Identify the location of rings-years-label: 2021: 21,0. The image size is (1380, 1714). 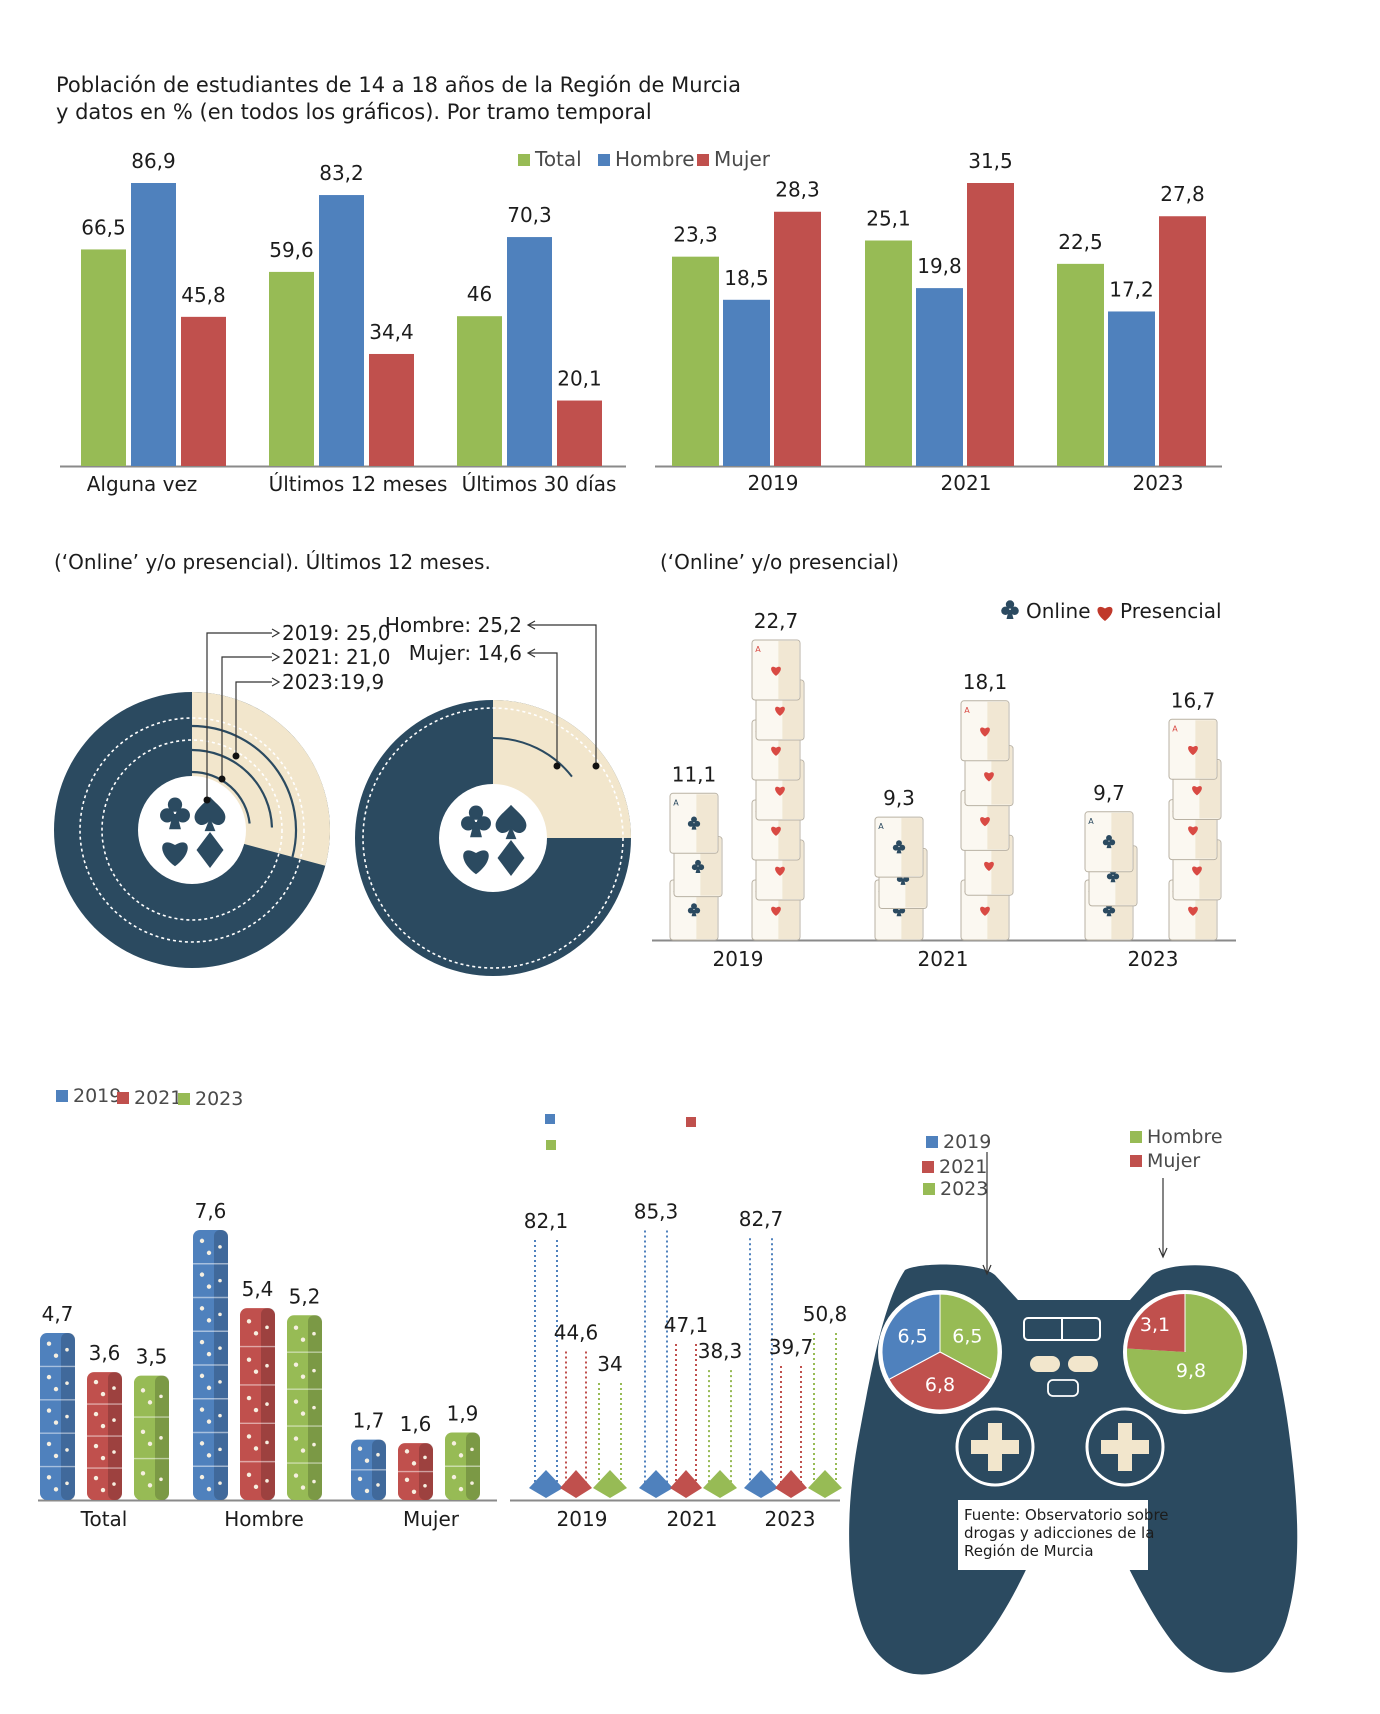
(336, 657).